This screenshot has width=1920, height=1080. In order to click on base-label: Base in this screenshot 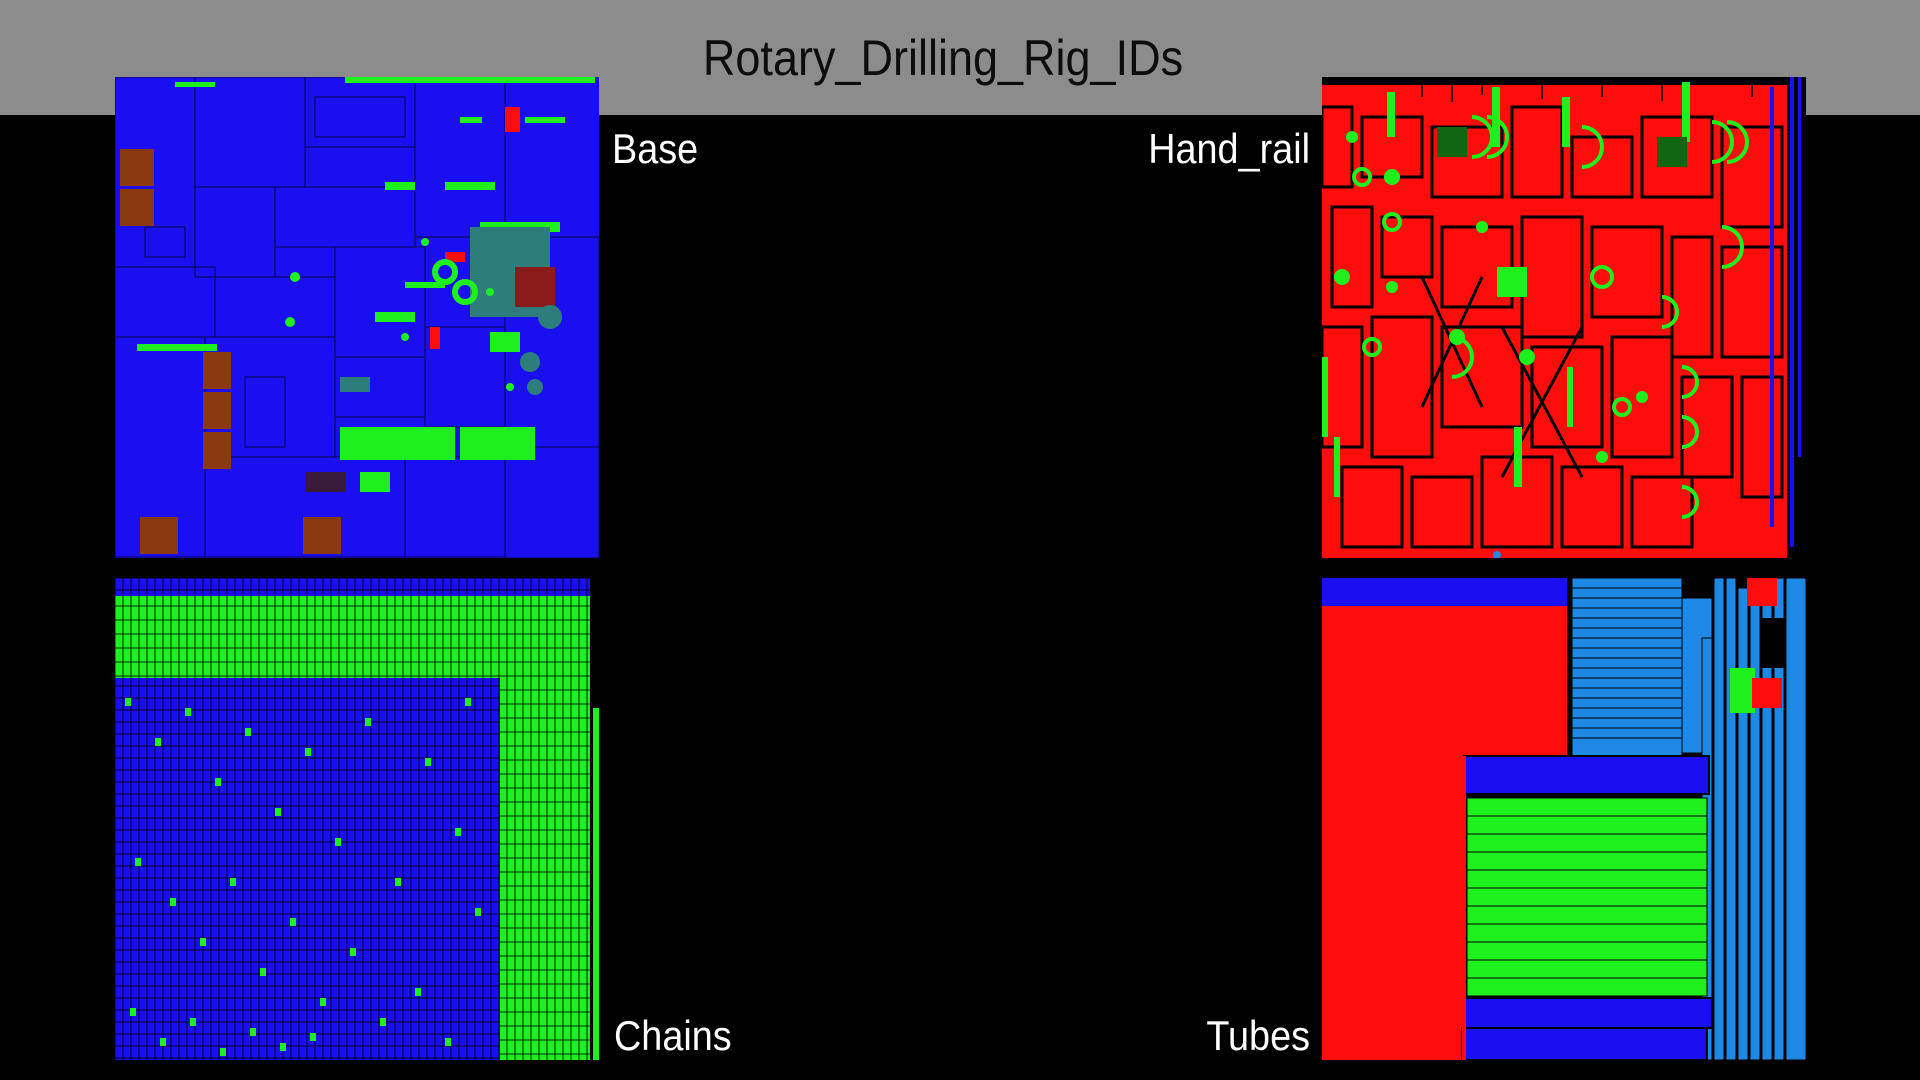, I will do `click(655, 148)`.